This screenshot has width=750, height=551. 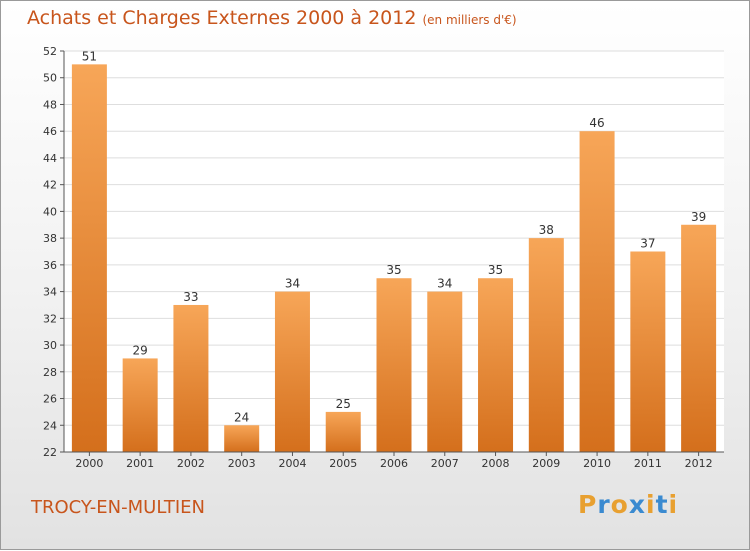 I want to click on logo-letter: t, so click(x=662, y=504).